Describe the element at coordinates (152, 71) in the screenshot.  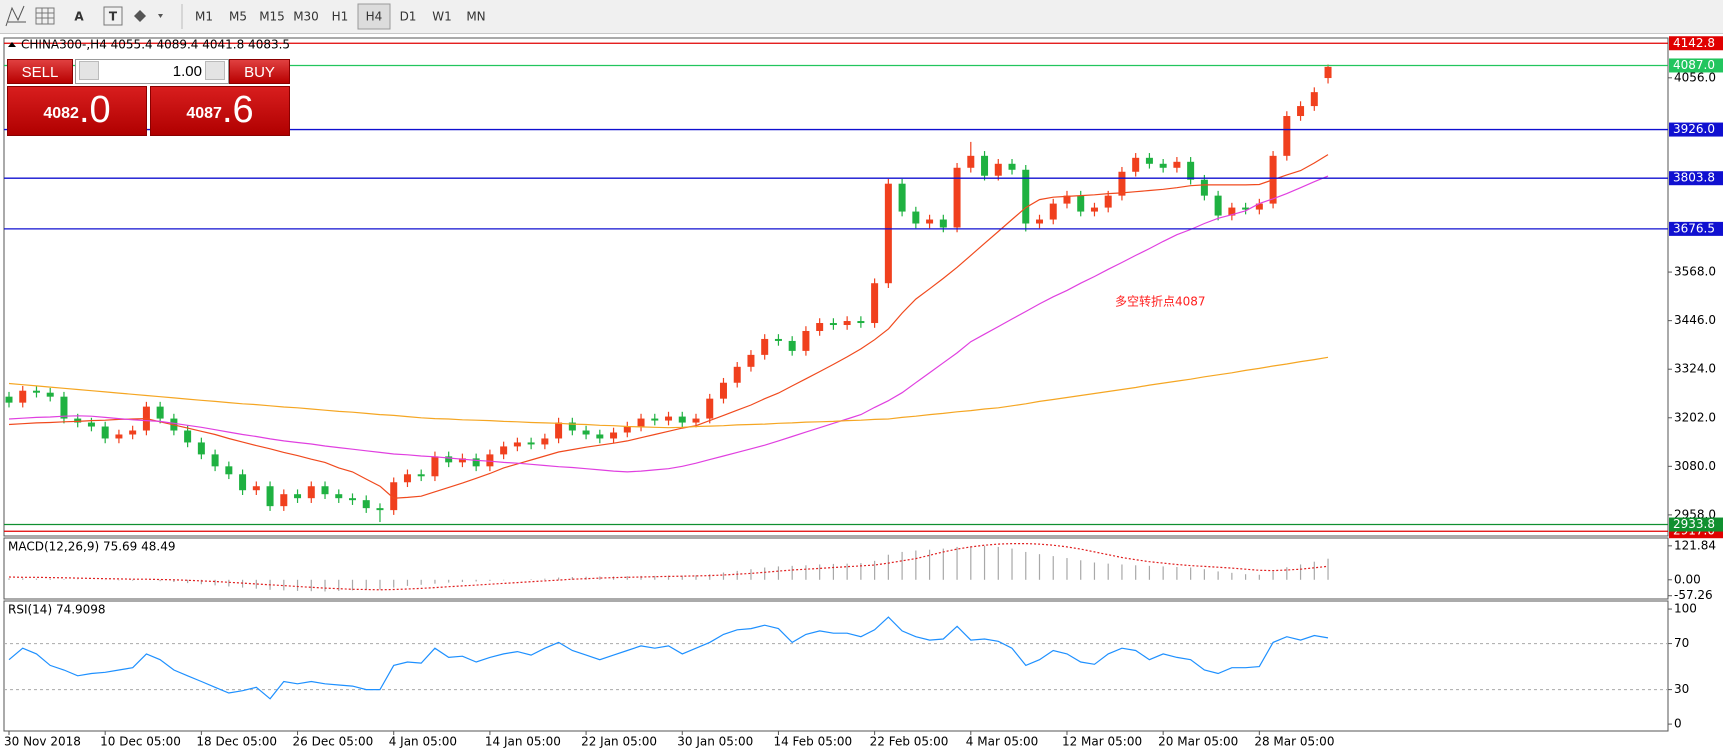
I see `lot-input: 1.00` at that location.